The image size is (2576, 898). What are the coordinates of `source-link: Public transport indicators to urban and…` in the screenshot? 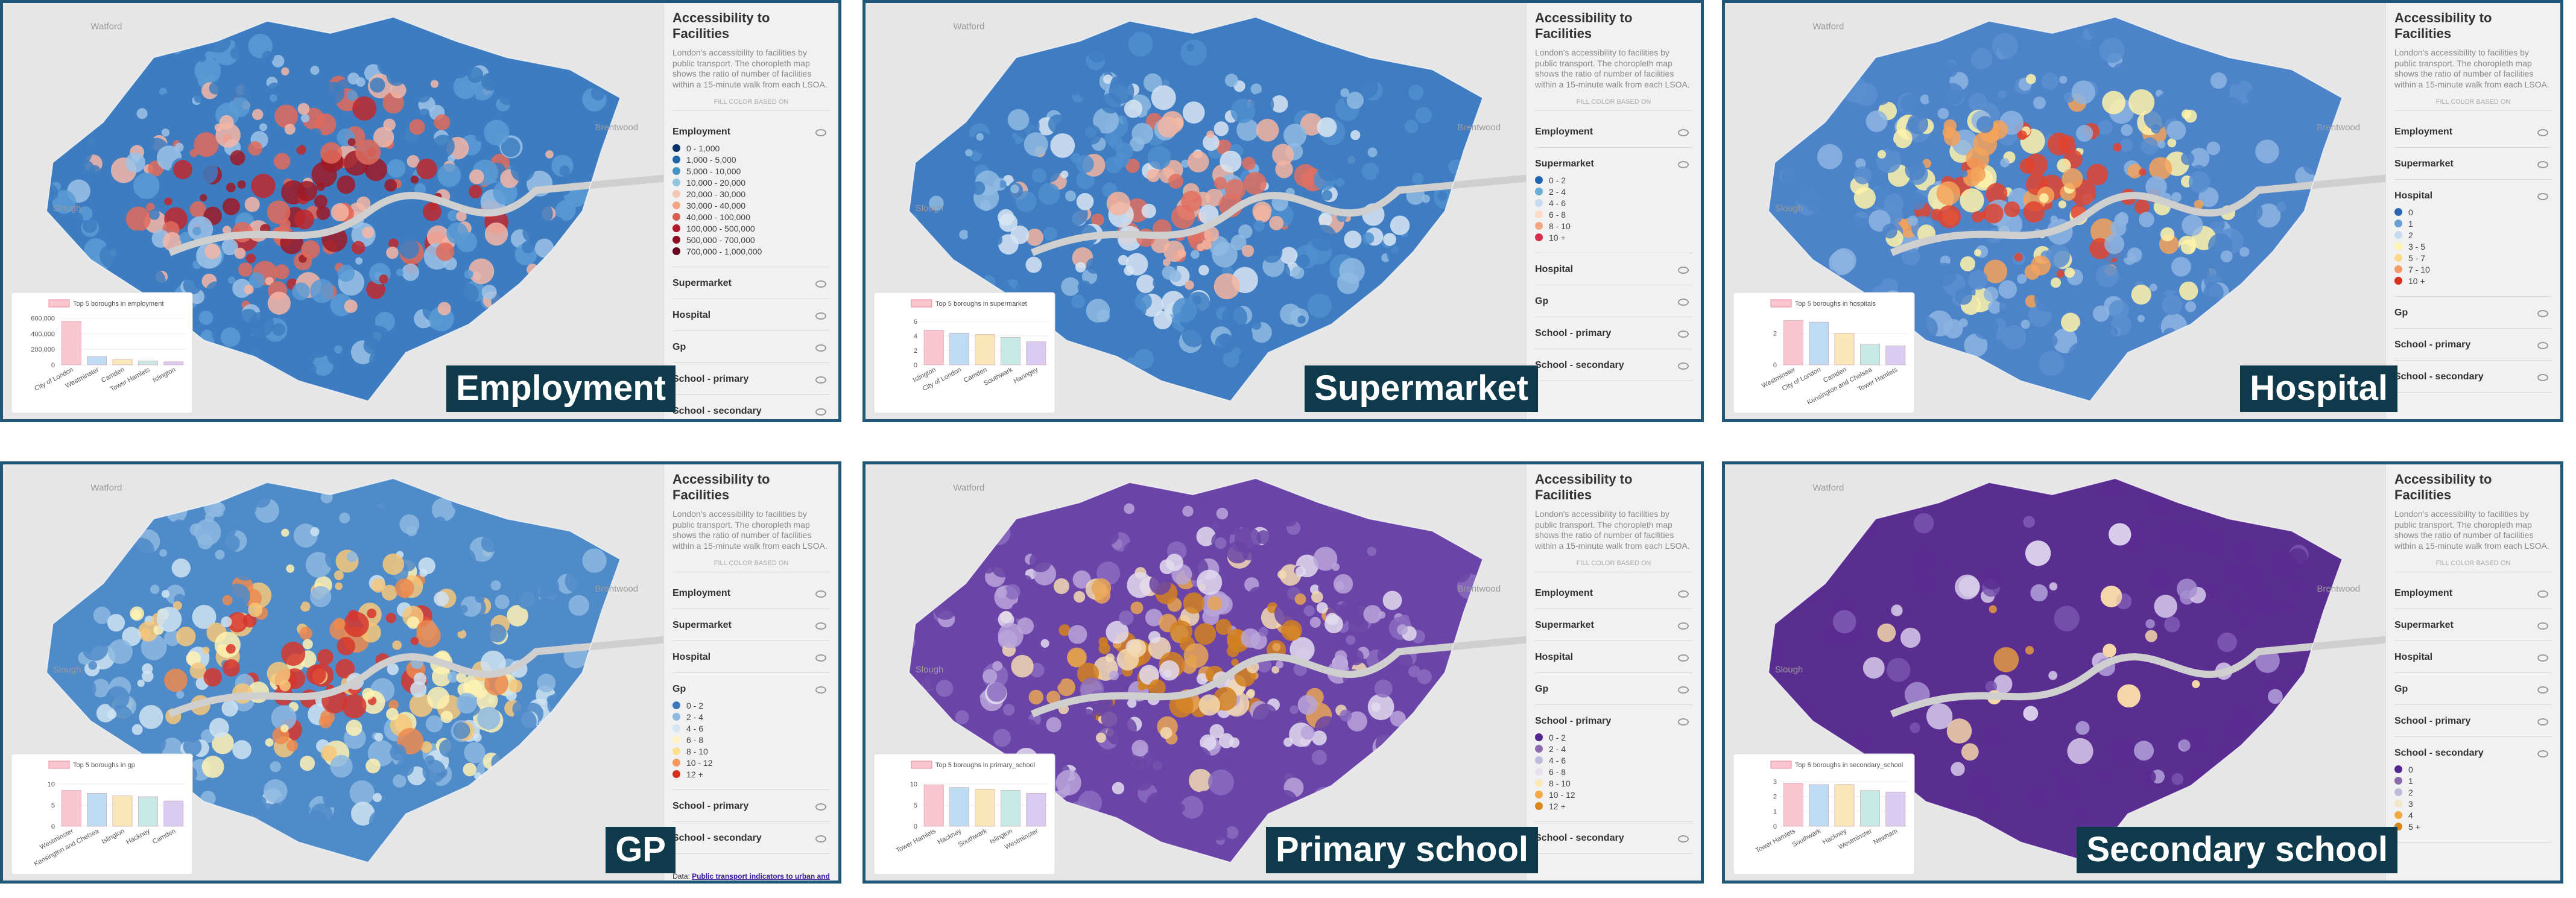 It's located at (761, 877).